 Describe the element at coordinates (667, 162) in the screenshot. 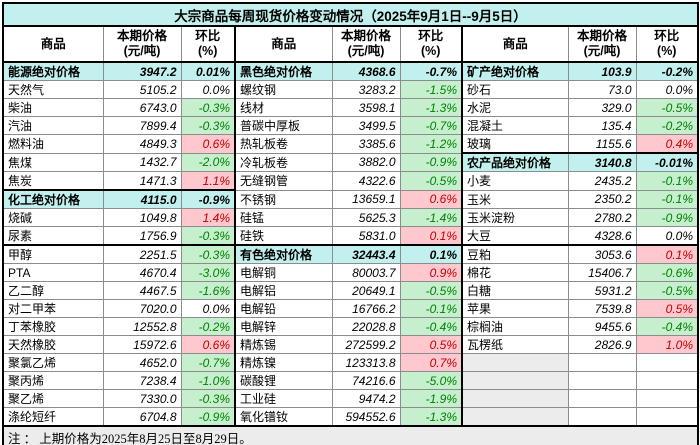

I see `change-cell: -0.01%` at that location.